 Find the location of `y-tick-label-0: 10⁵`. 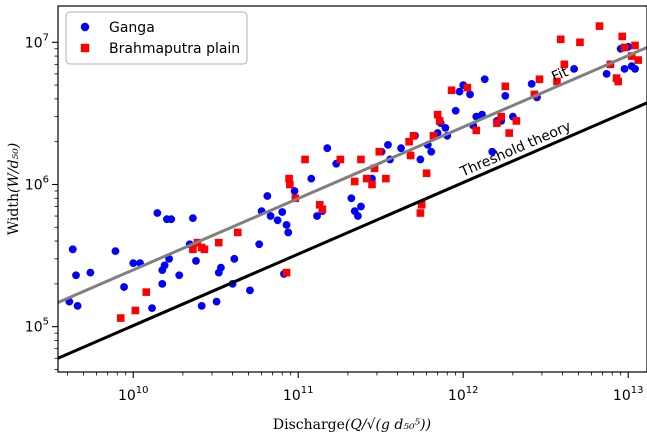

y-tick-label-0: 10⁵ is located at coordinates (37, 326).